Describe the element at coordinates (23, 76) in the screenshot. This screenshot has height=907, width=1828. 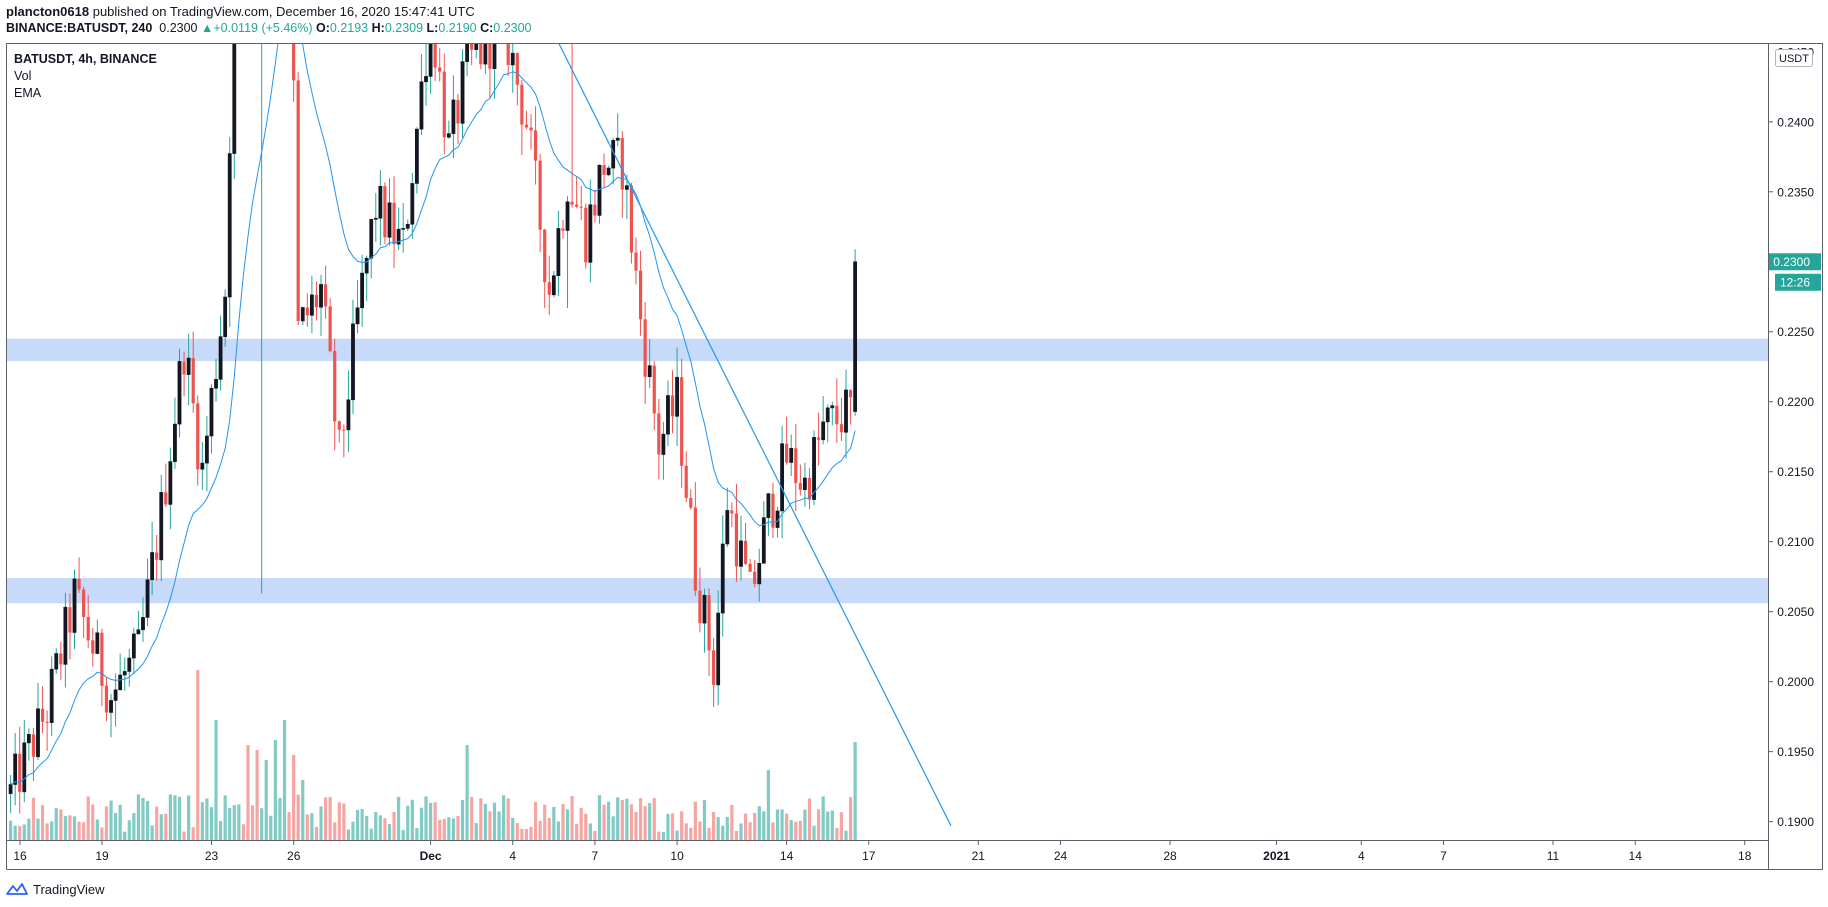
I see `legend-vol: Vol` at that location.